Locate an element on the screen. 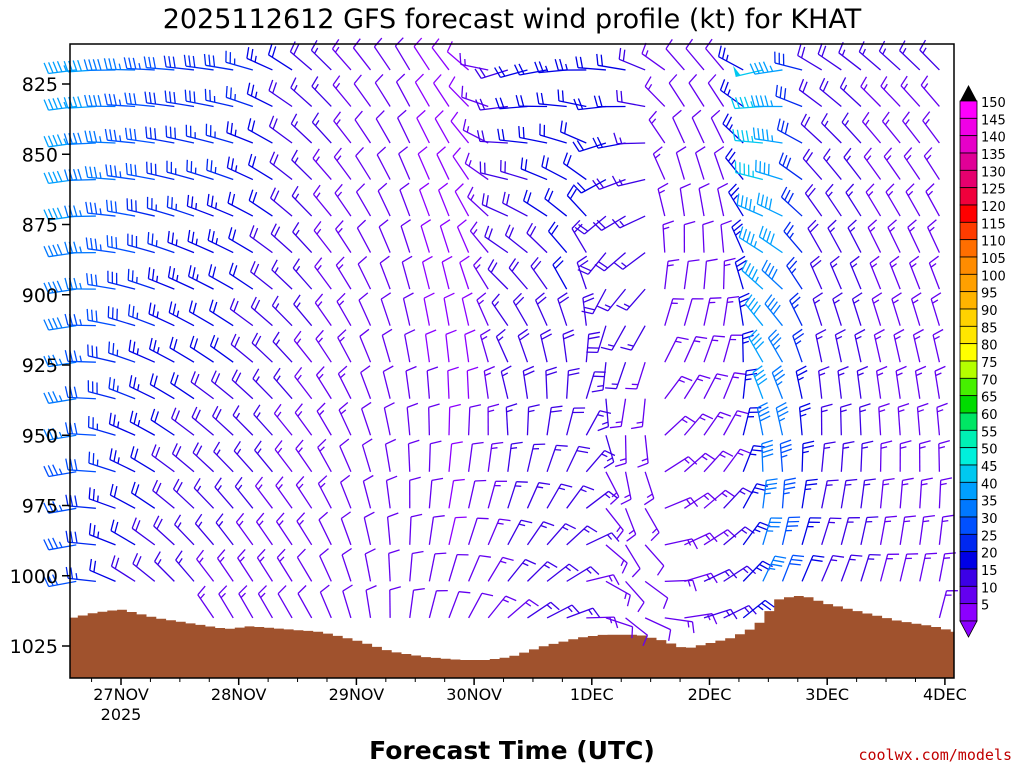  x-tick-label: 30NOV is located at coordinates (474, 694).